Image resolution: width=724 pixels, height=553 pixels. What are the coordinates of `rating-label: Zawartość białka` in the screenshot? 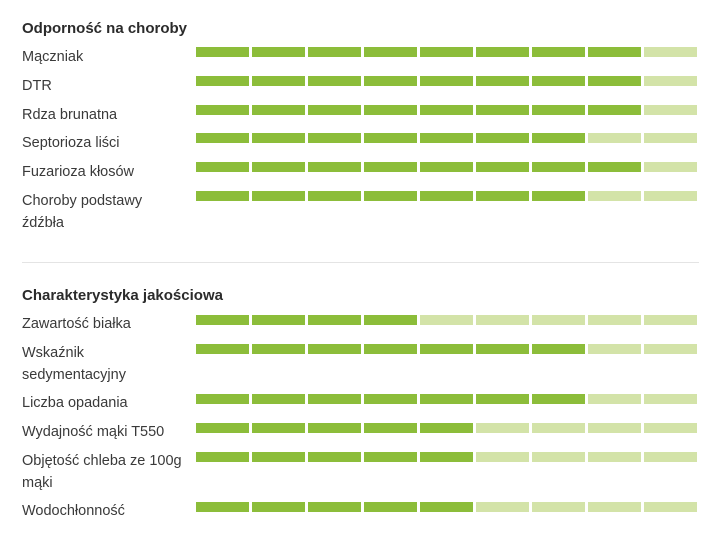 It's located at (76, 324).